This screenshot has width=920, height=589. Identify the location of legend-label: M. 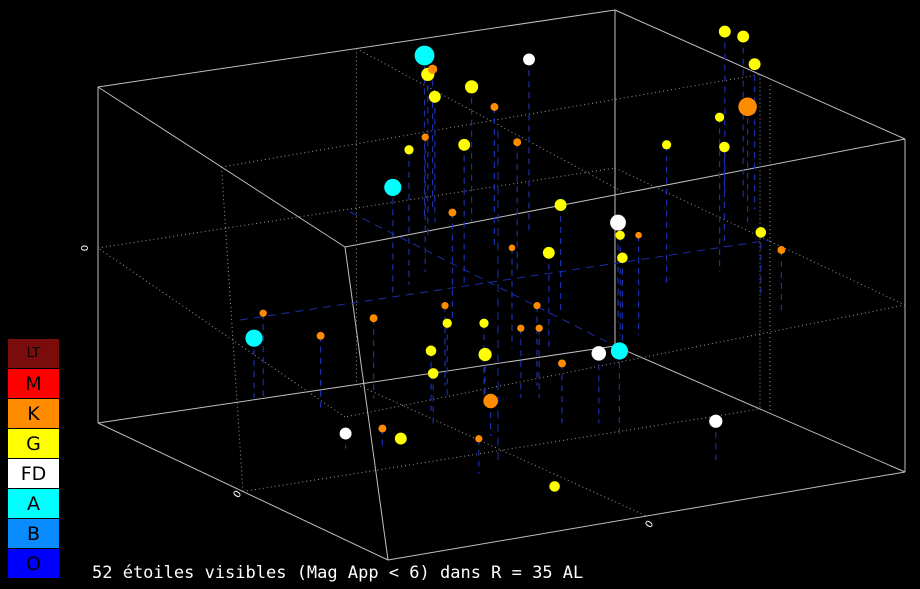
(33, 383).